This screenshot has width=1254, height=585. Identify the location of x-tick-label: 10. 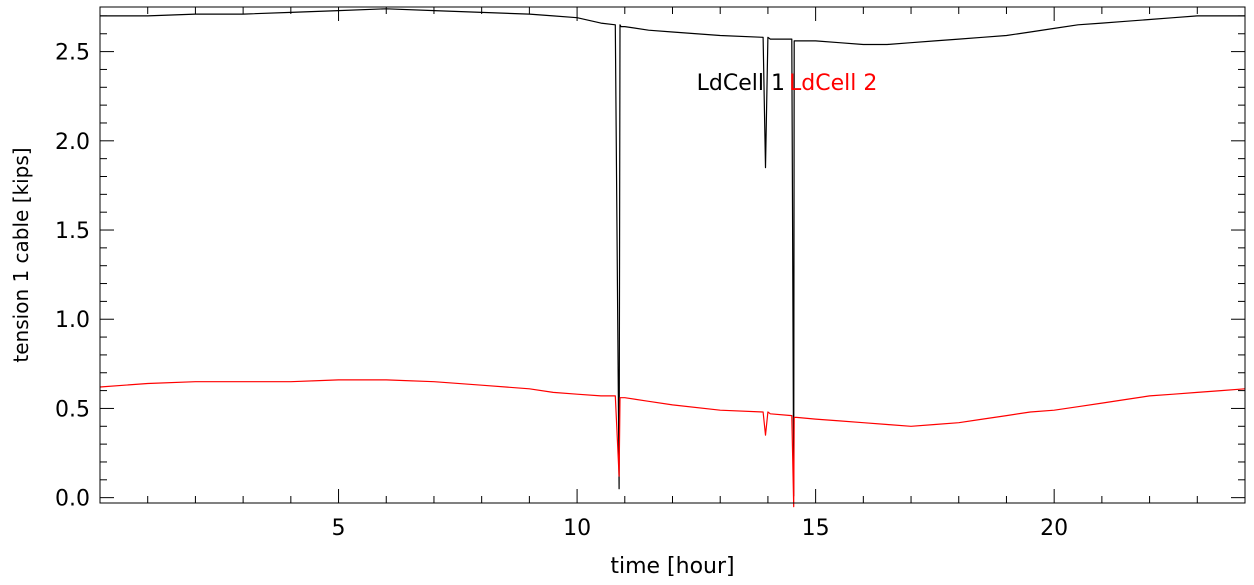
(577, 528).